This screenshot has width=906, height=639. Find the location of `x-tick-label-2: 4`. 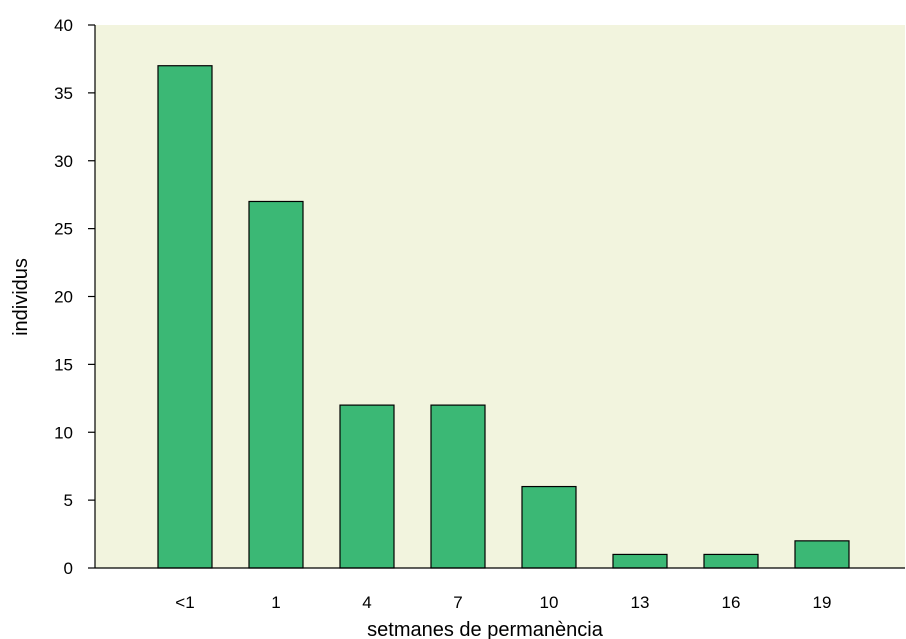

x-tick-label-2: 4 is located at coordinates (366, 602).